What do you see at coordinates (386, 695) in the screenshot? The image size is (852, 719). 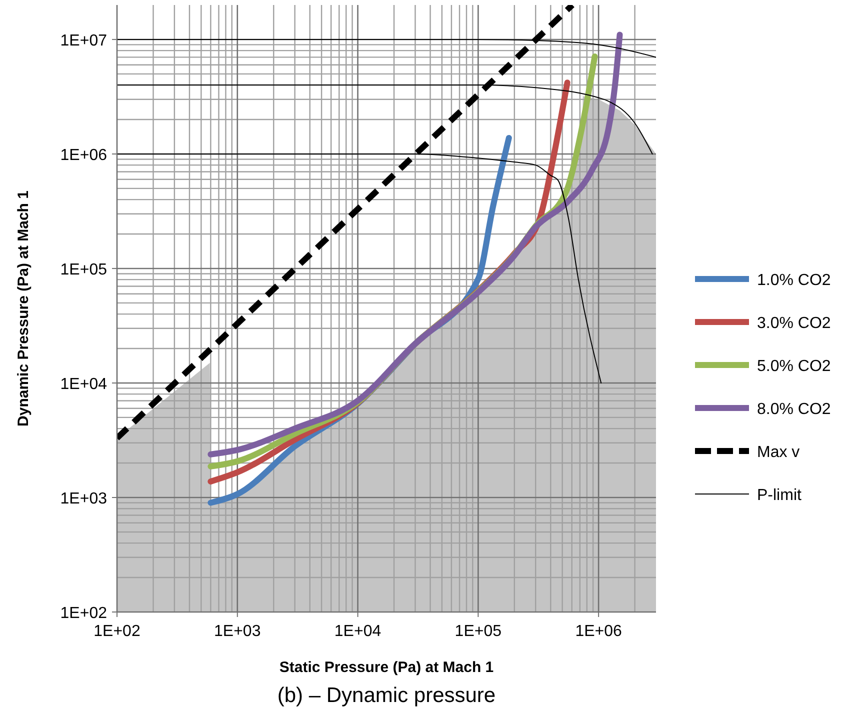 I see `text: (b) – Dynamic pressure` at bounding box center [386, 695].